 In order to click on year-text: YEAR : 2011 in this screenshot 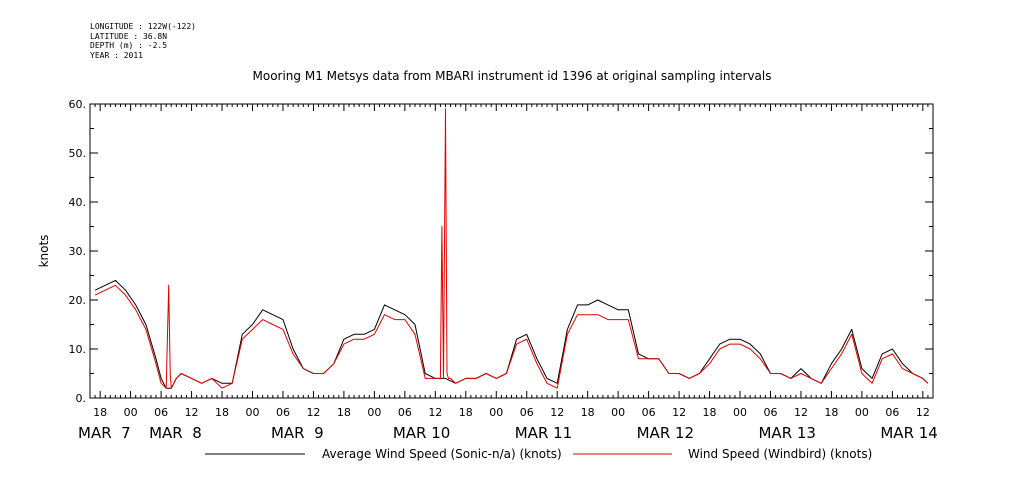, I will do `click(116, 55)`.